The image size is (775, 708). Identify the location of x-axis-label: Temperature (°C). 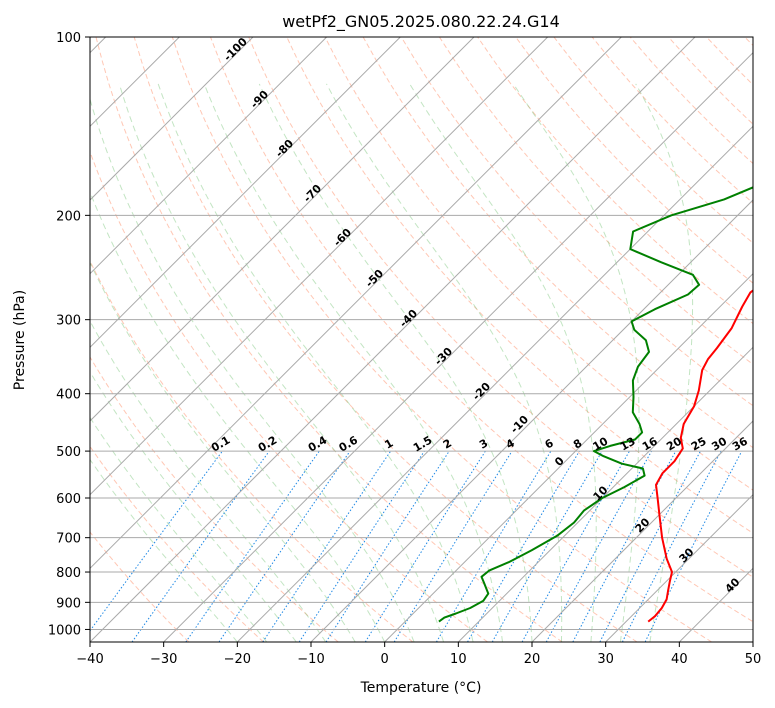
(421, 688).